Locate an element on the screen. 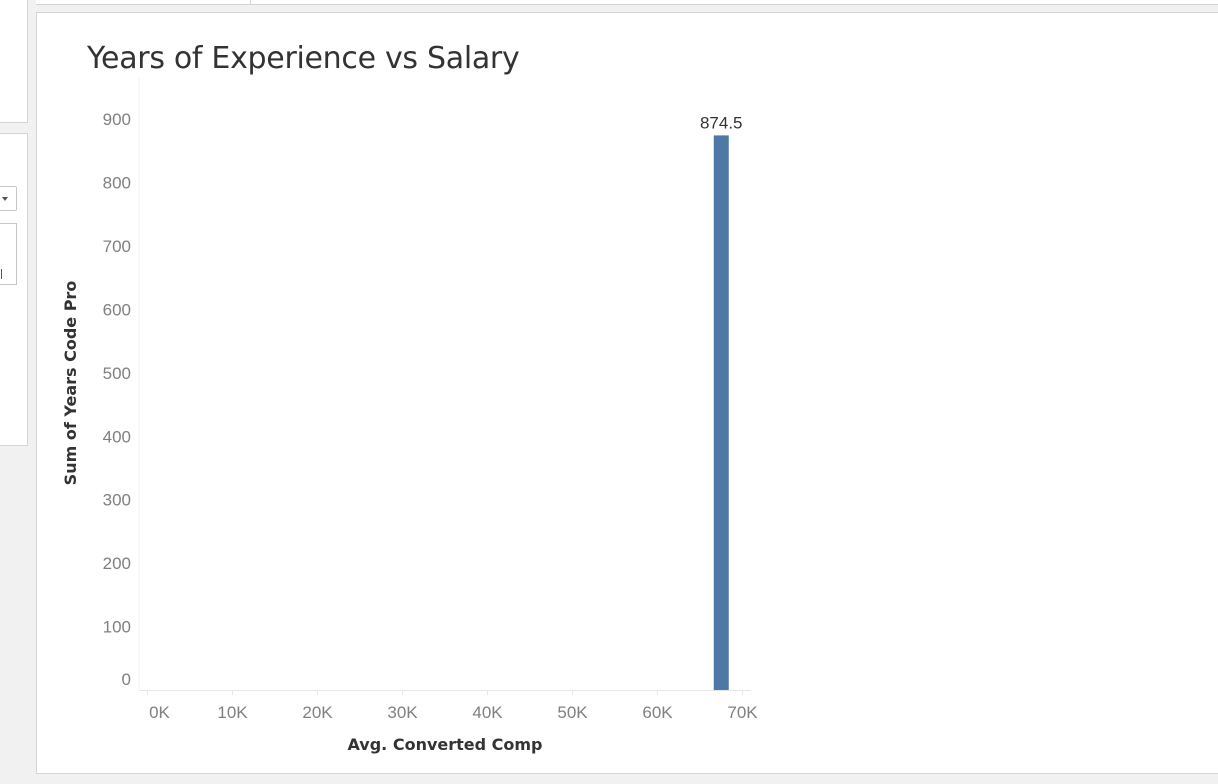 This screenshot has width=1218, height=784. filter-card is located at coordinates (14, 289).